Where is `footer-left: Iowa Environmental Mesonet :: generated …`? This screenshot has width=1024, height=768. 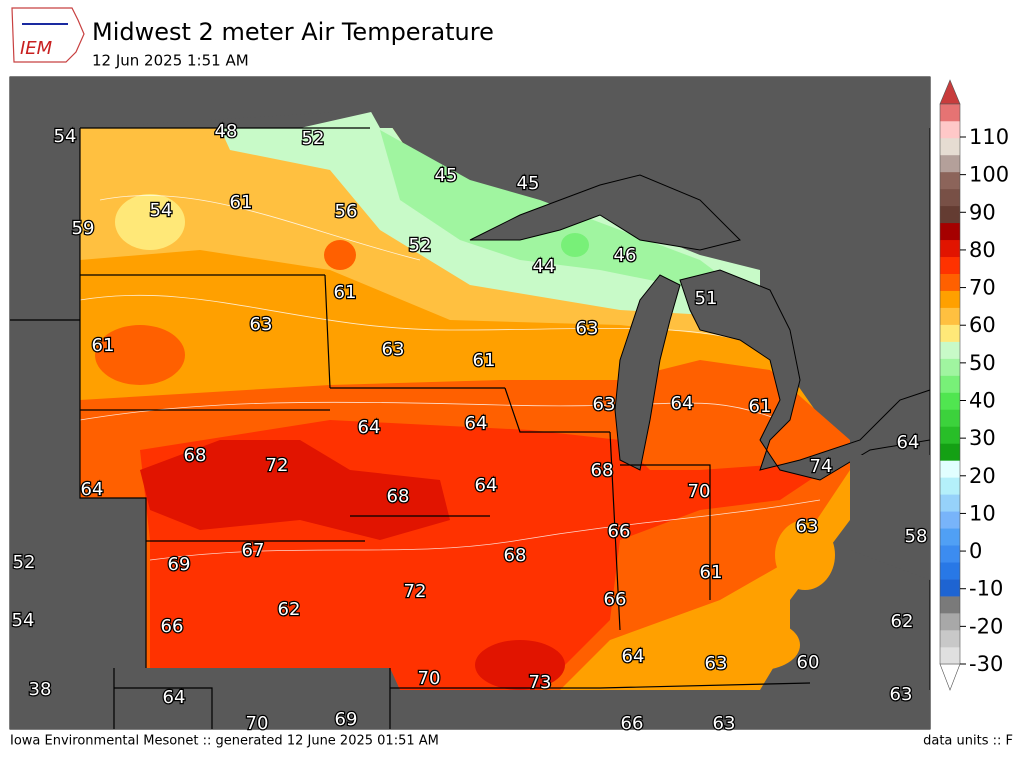
footer-left: Iowa Environmental Mesonet :: generated … is located at coordinates (224, 741).